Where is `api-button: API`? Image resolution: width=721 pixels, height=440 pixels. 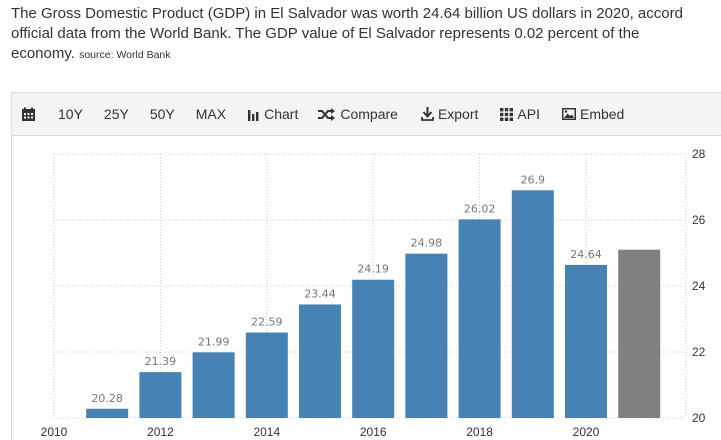 api-button: API is located at coordinates (520, 114).